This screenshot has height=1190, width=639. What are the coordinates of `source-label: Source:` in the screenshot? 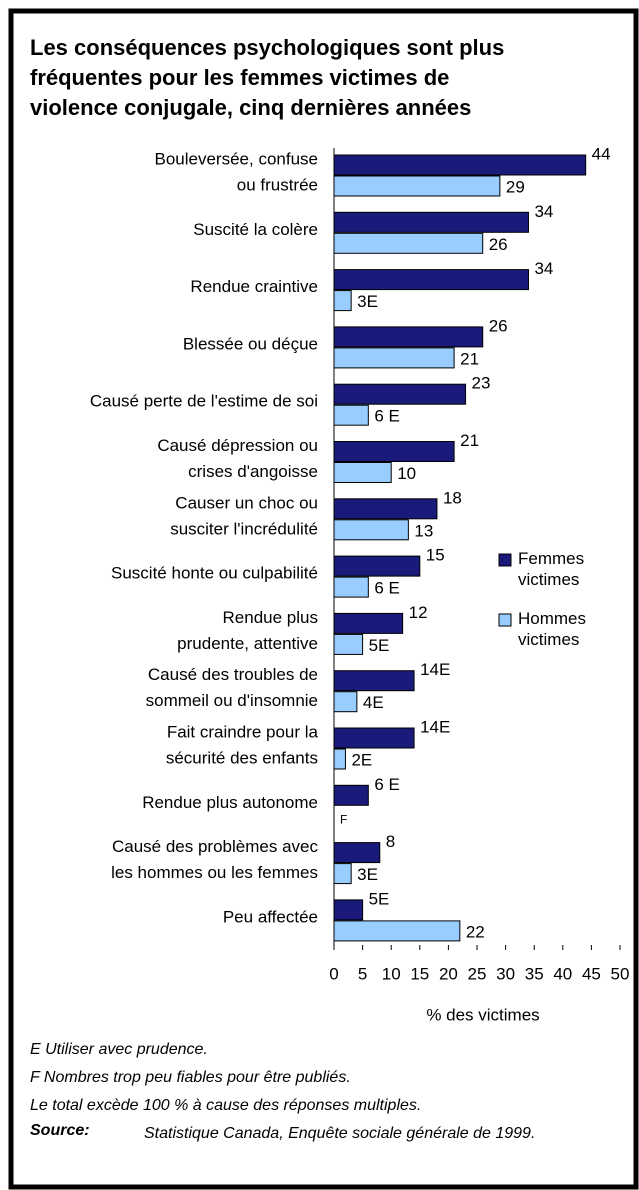 It's located at (60, 1130).